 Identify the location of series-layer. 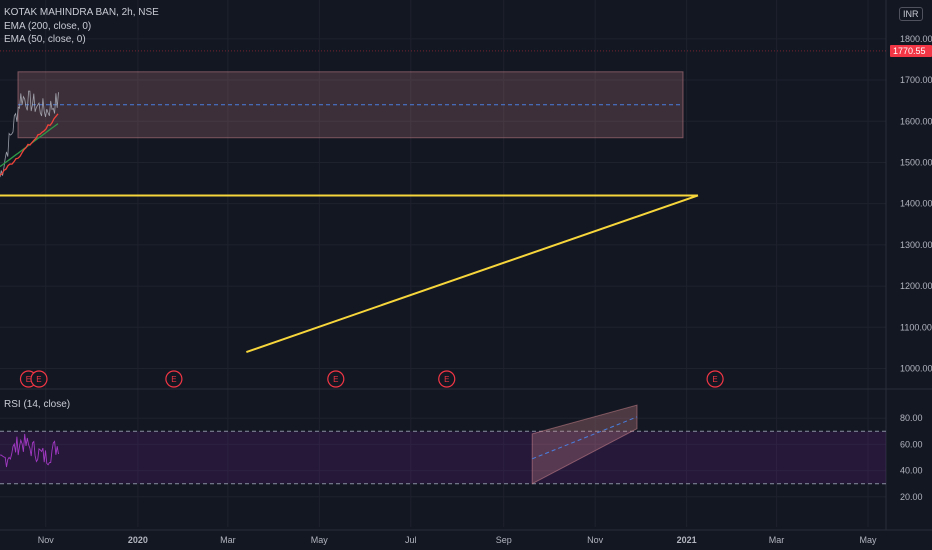
(29, 279).